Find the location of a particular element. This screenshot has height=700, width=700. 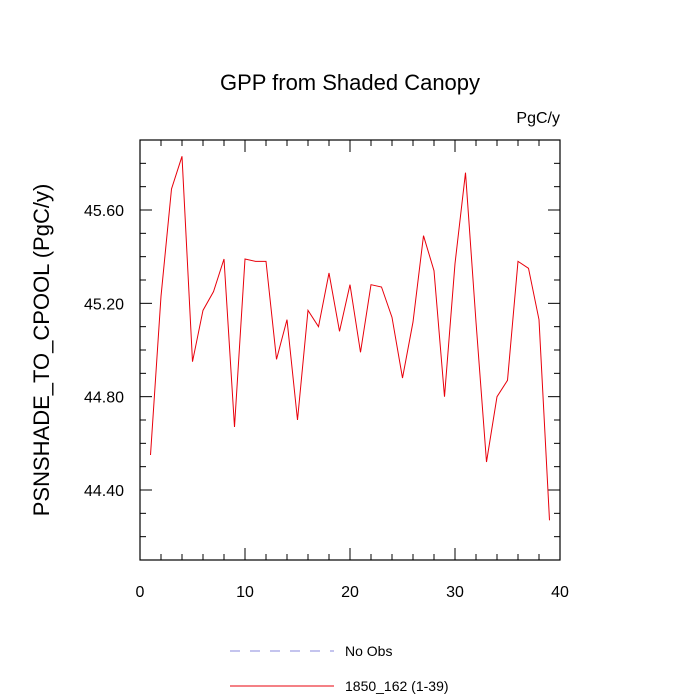

chart-title: GPP from Shaded Canopy is located at coordinates (350, 82).